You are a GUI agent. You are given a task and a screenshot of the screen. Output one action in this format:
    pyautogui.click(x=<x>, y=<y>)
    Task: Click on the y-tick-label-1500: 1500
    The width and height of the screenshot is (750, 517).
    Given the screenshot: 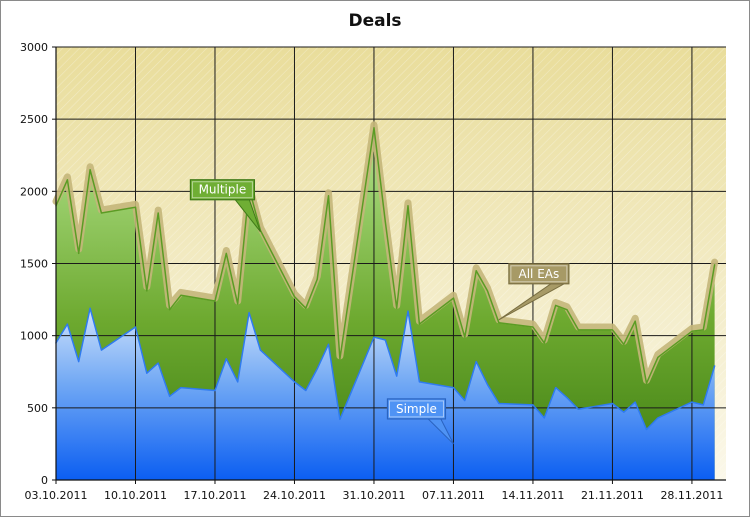 What is the action you would take?
    pyautogui.click(x=34, y=264)
    